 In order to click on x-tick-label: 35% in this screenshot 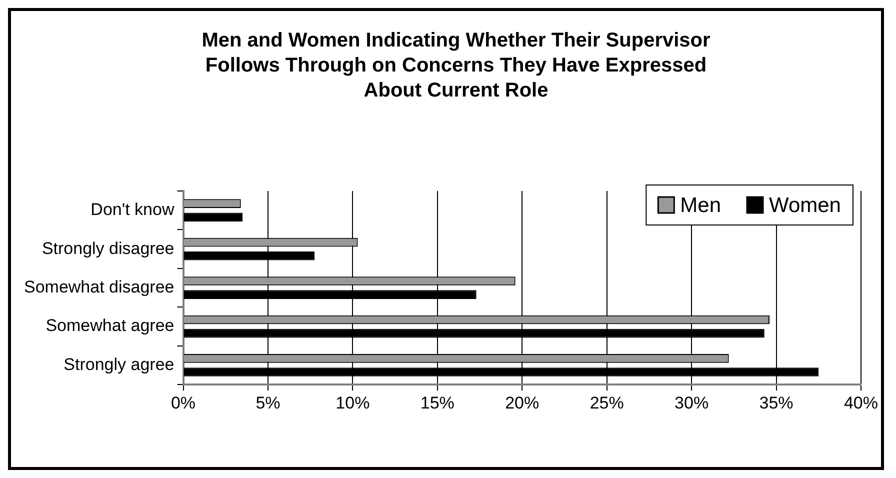, I will do `click(776, 402)`.